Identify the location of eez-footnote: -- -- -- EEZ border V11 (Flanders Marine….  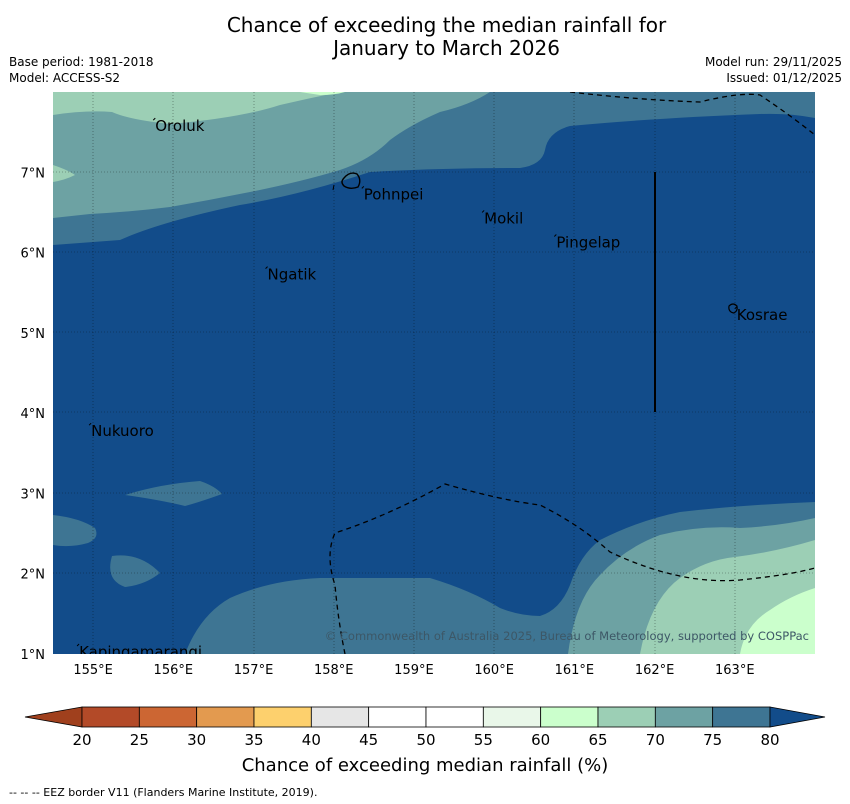
(163, 792).